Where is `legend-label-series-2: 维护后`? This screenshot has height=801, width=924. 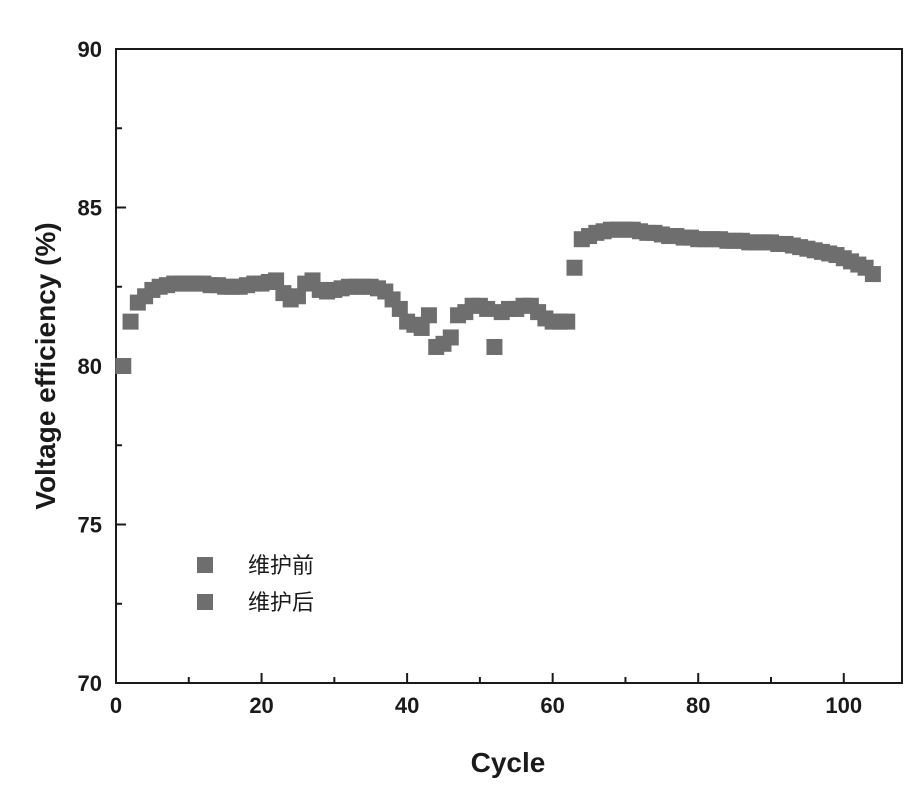
legend-label-series-2: 维护后 is located at coordinates (281, 602).